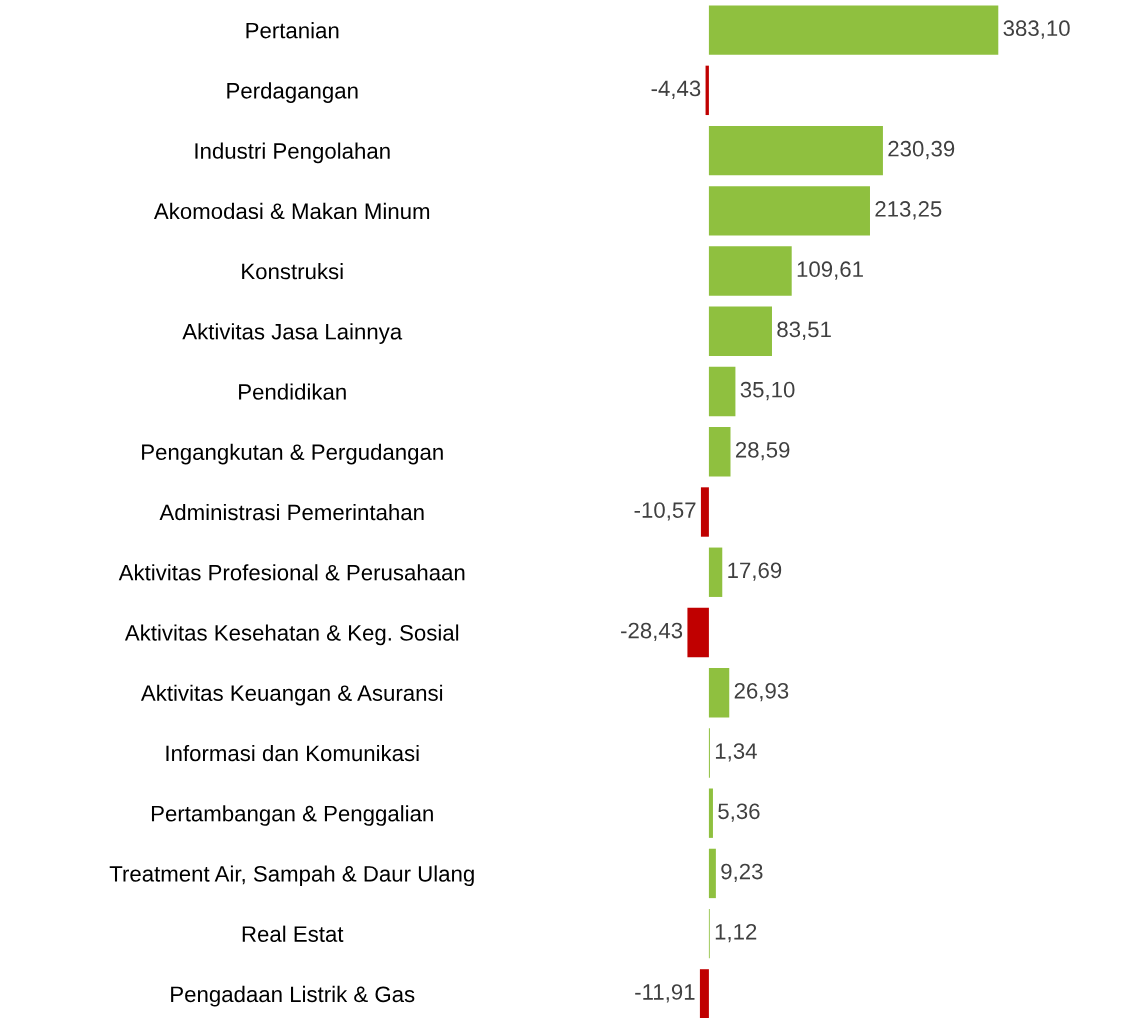 The width and height of the screenshot is (1140, 1018). What do you see at coordinates (291, 635) in the screenshot?
I see `y-tick-label: Aktivitas Kesehatan & Keg. Sosial` at bounding box center [291, 635].